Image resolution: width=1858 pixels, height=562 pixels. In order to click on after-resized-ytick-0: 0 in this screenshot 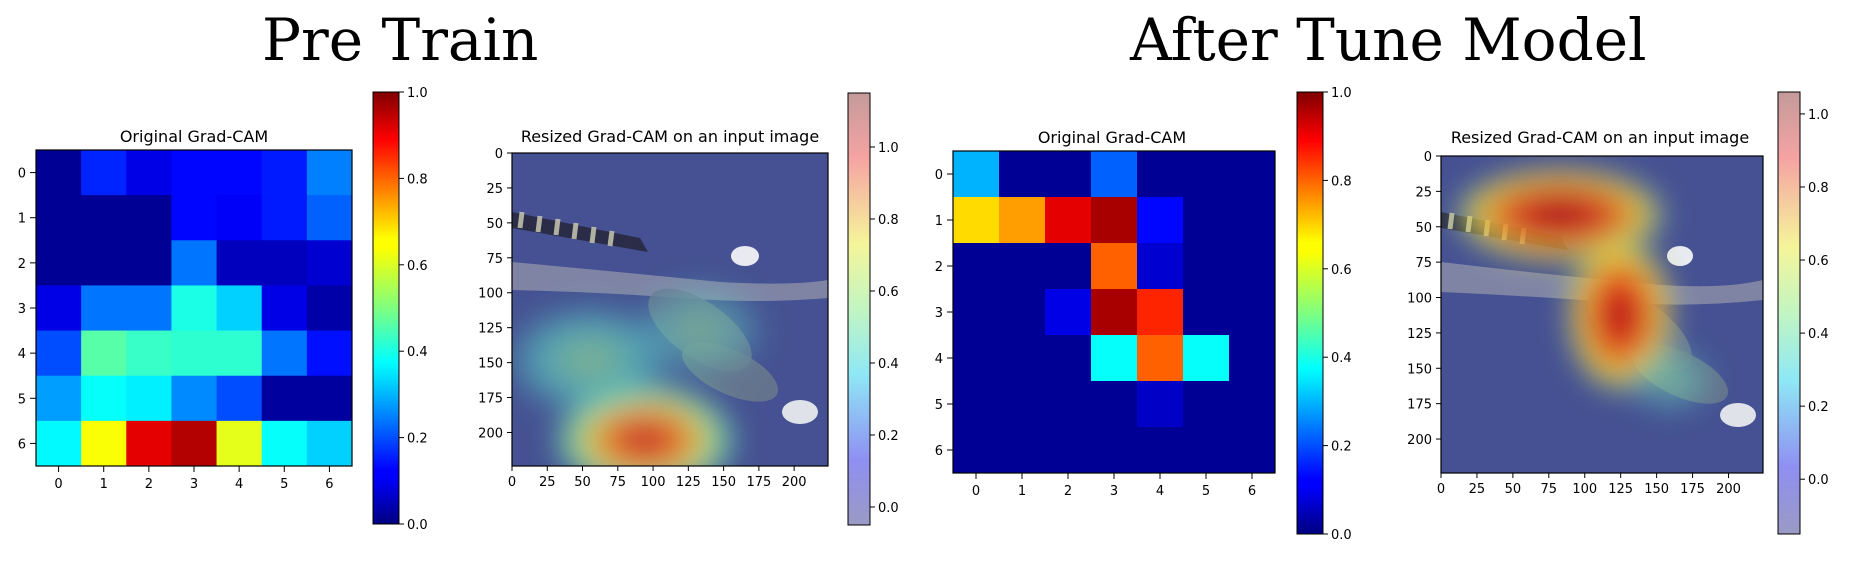, I will do `click(1428, 157)`.